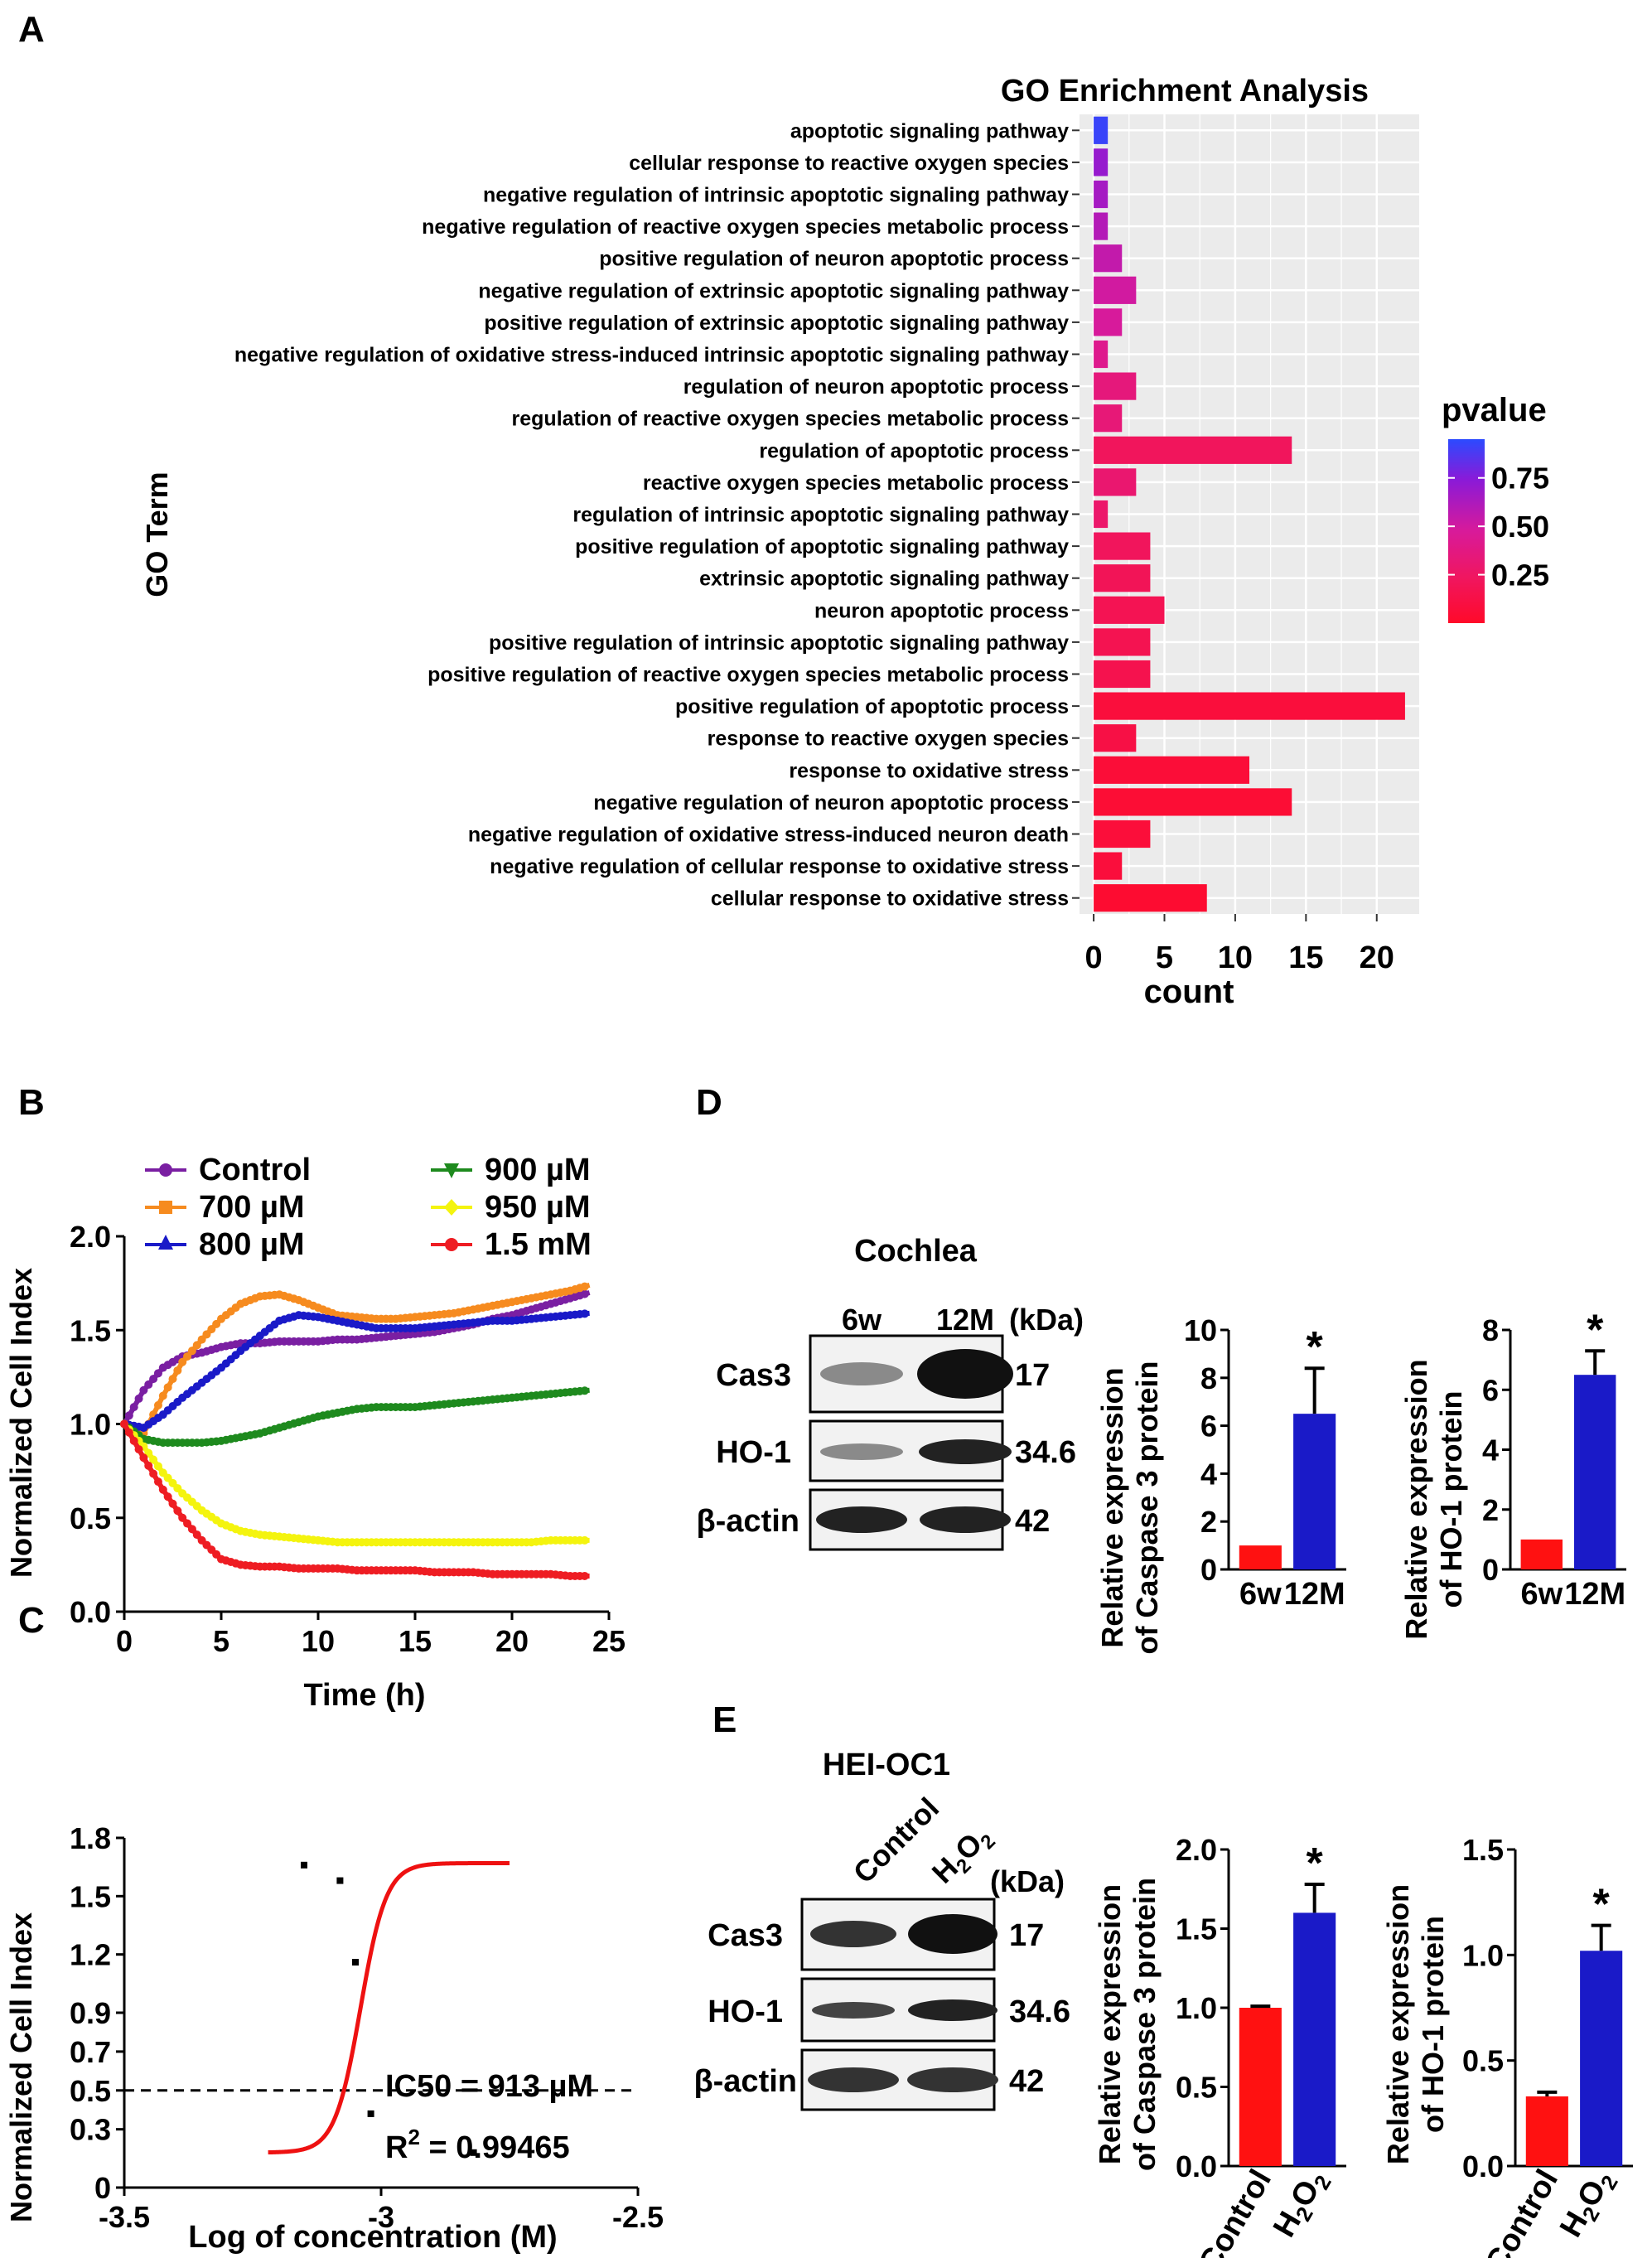 The height and width of the screenshot is (2258, 1652). I want to click on blot-e-actin-band-control, so click(853, 2079).